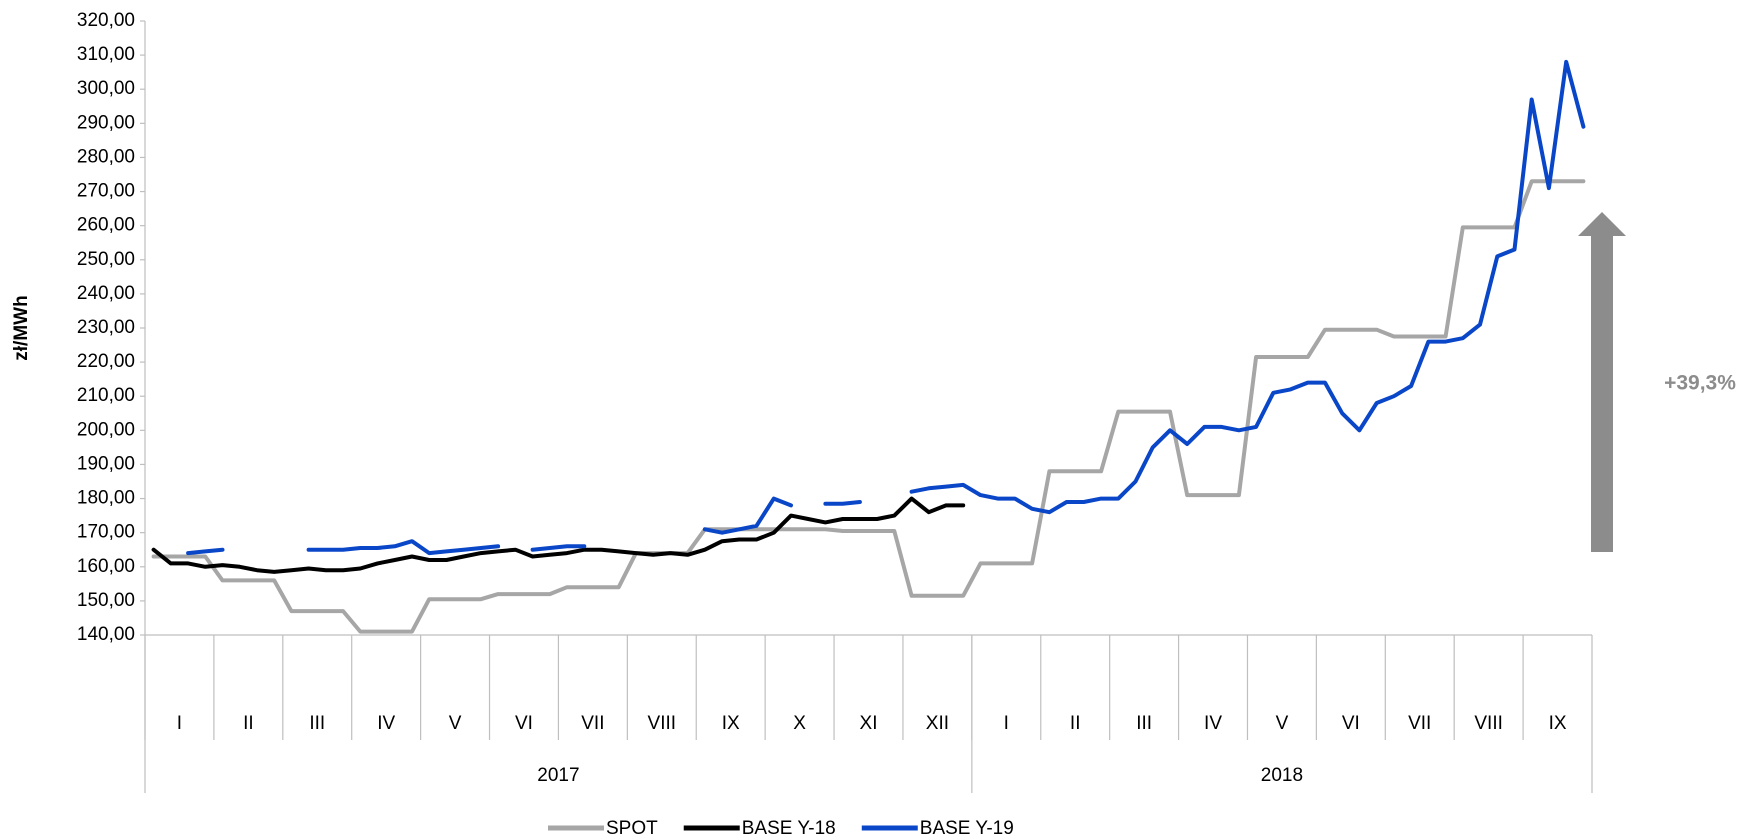 The width and height of the screenshot is (1746, 840). What do you see at coordinates (558, 535) in the screenshot?
I see `series-line` at bounding box center [558, 535].